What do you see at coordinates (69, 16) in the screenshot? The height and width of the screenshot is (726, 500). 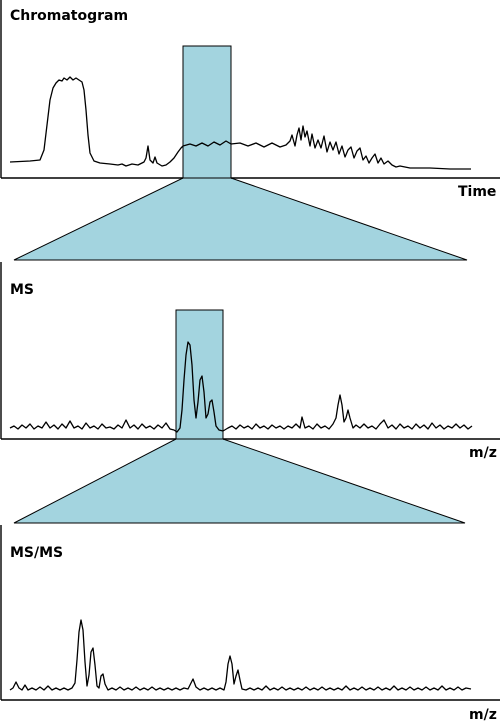 I see `chromatogram-title: Chromatogram` at bounding box center [69, 16].